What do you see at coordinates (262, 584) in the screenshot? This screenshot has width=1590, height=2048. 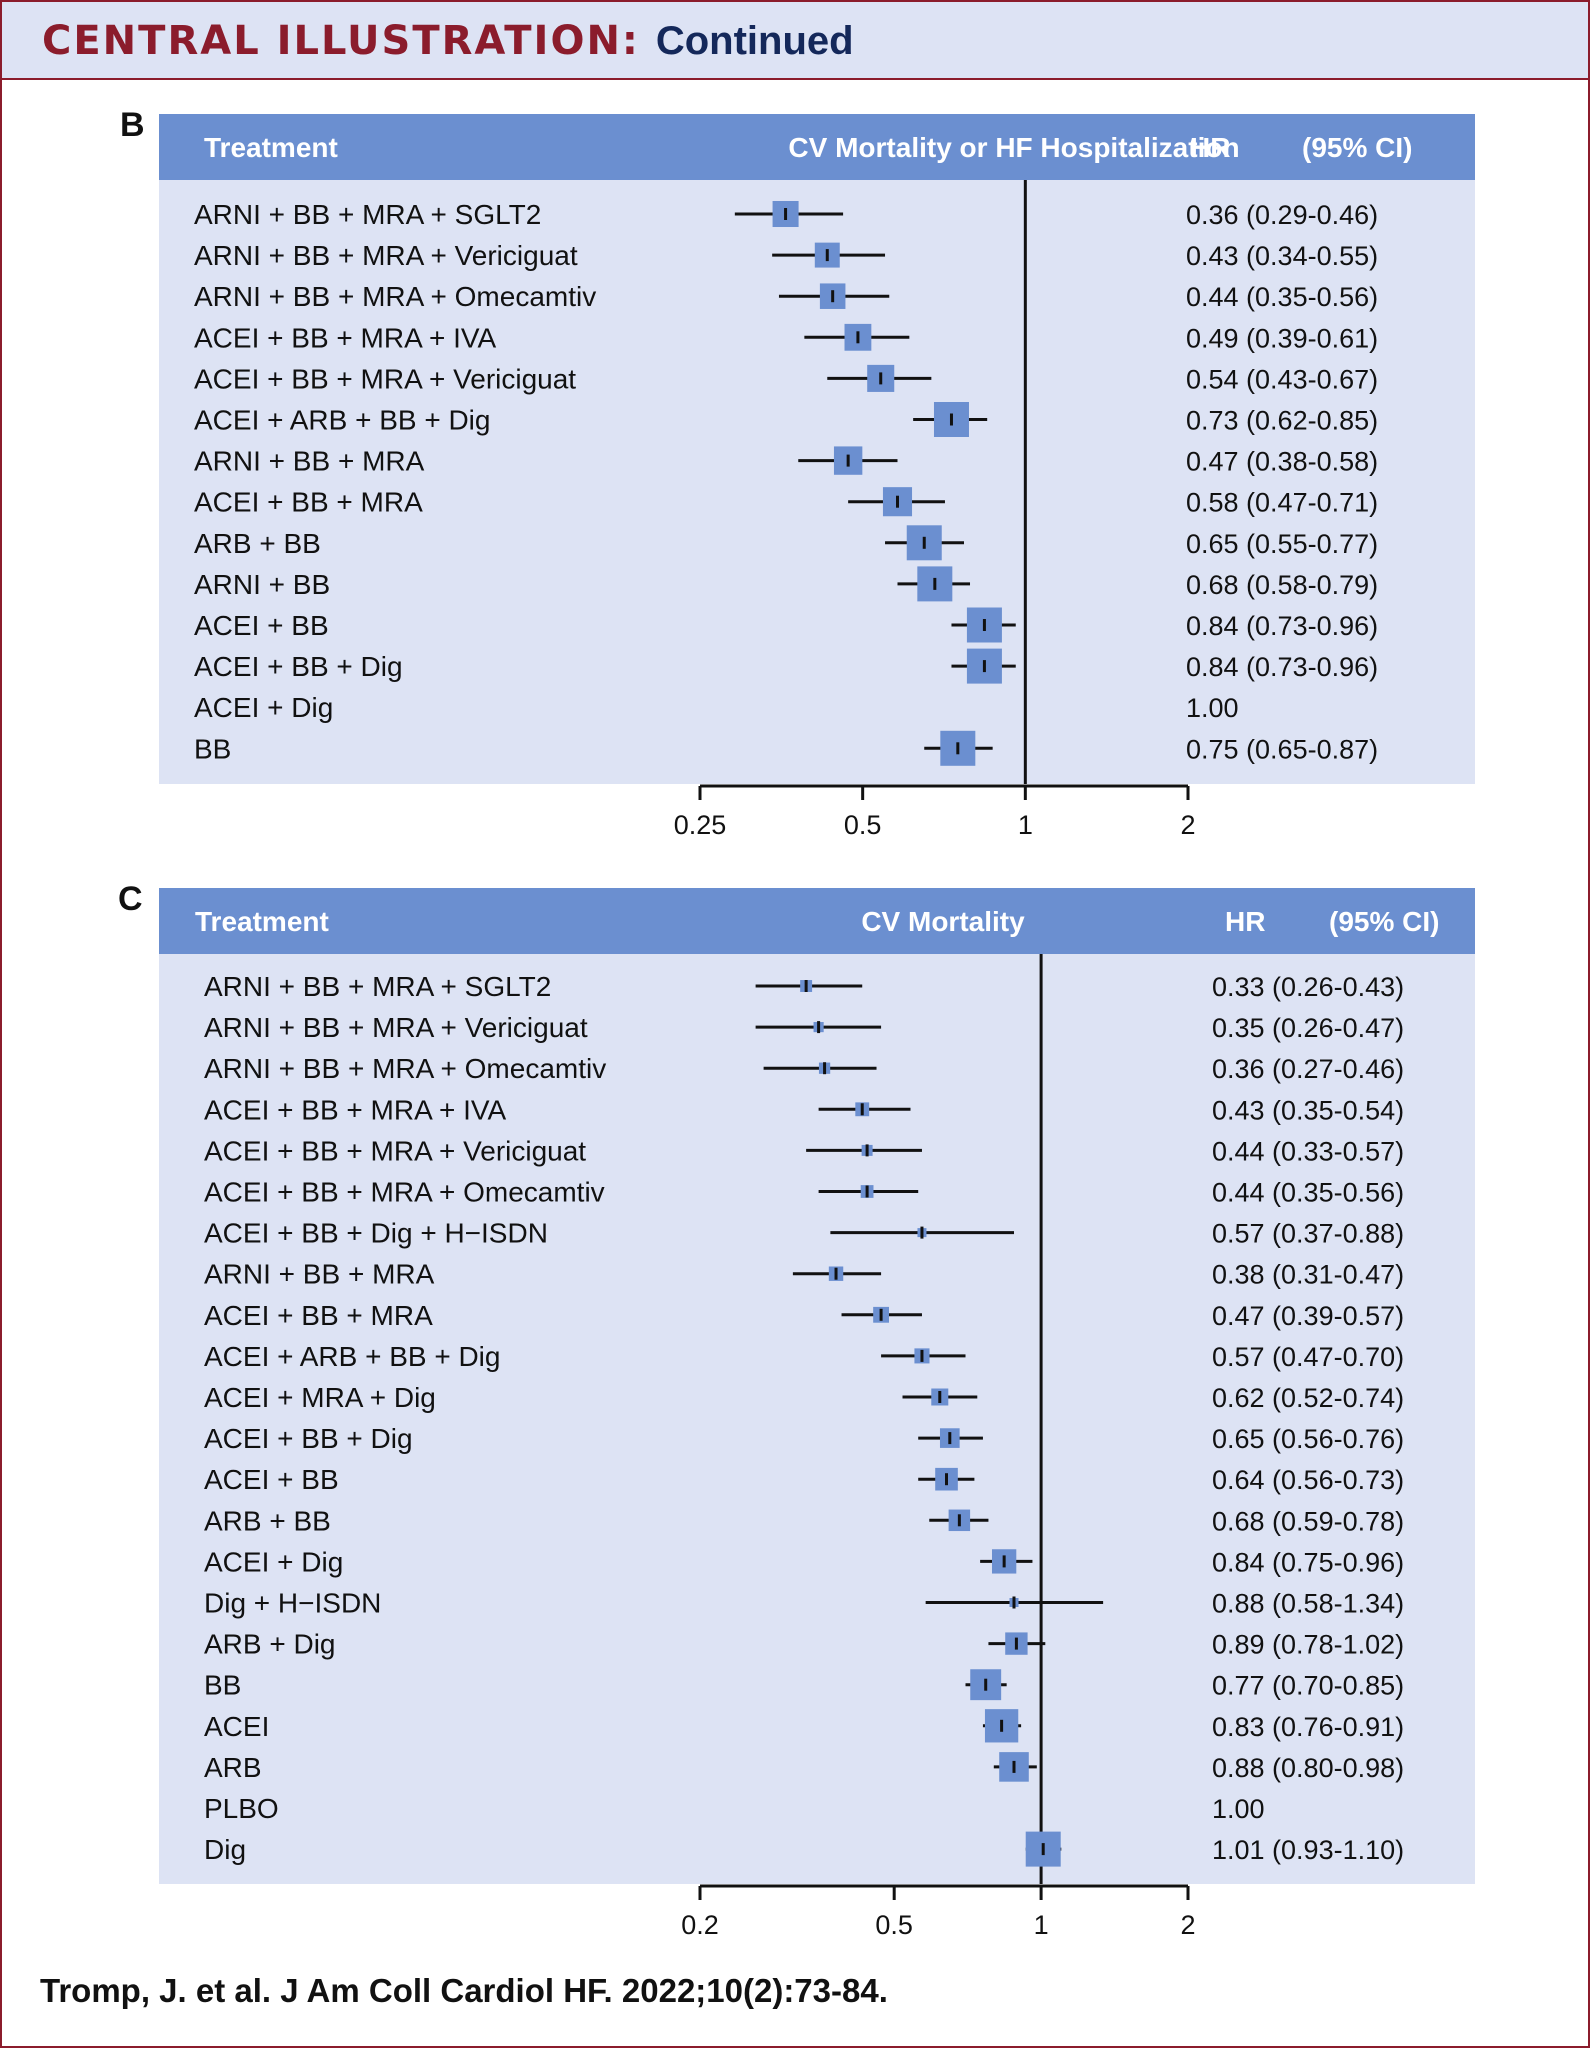 I see `treatment-label: ARNI + BB` at bounding box center [262, 584].